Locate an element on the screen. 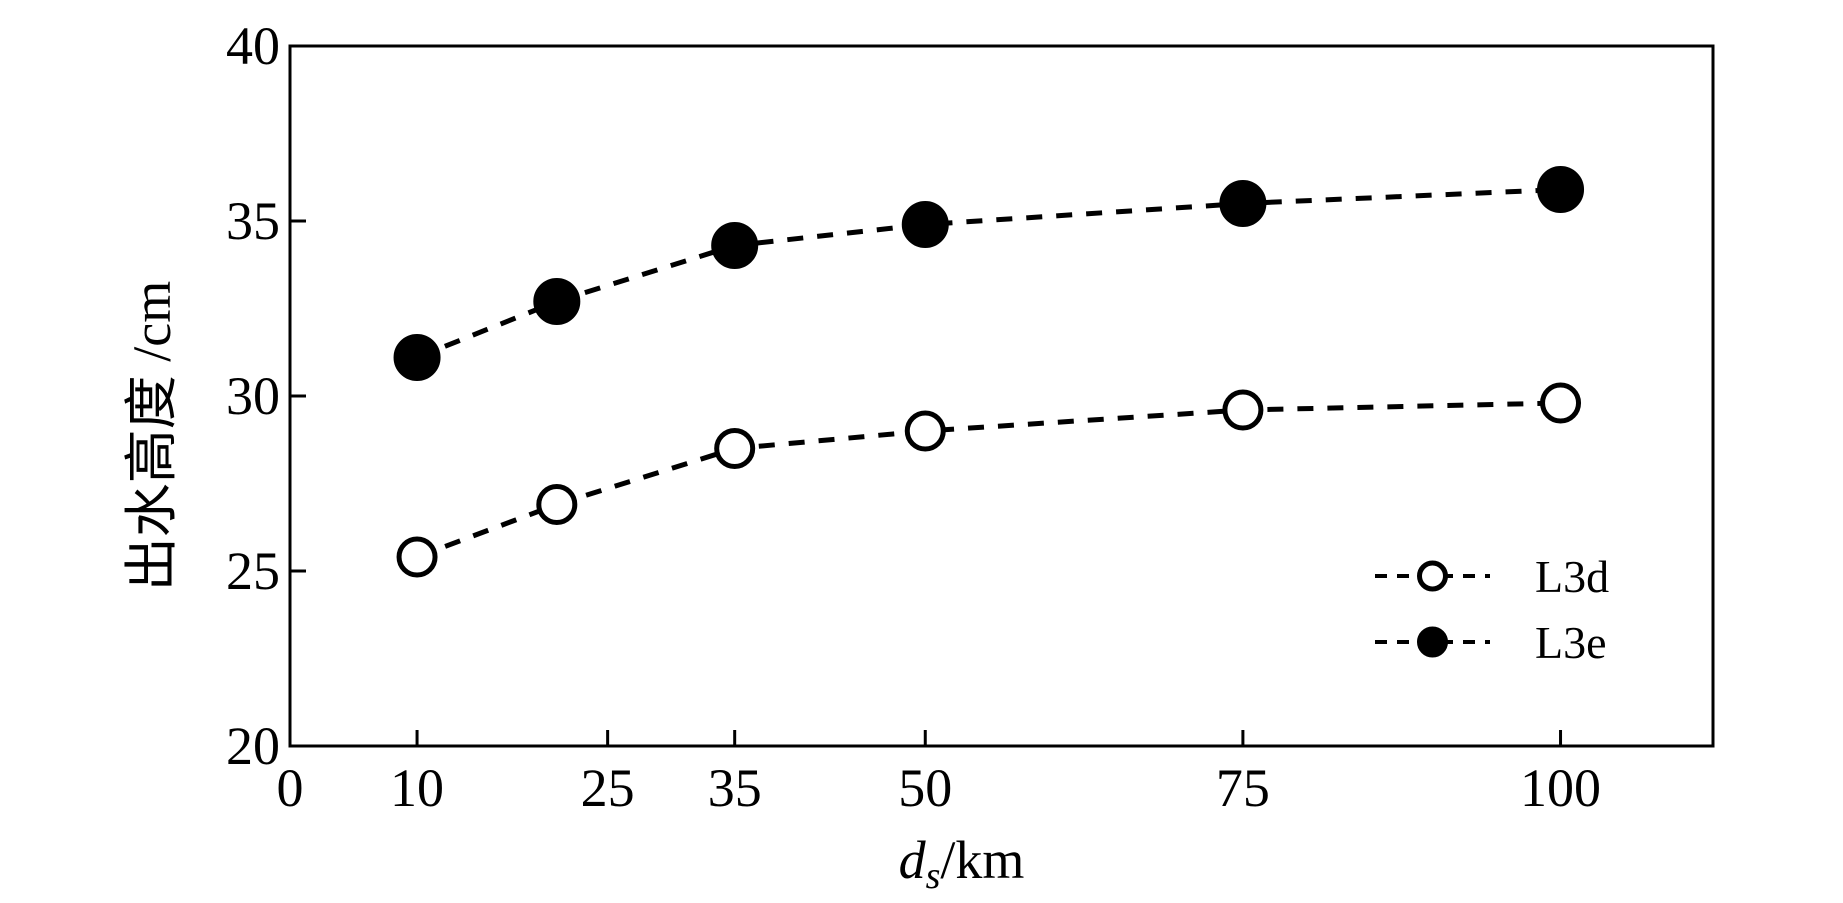 The image size is (1843, 903). x-tick-label: 75 is located at coordinates (1243, 788).